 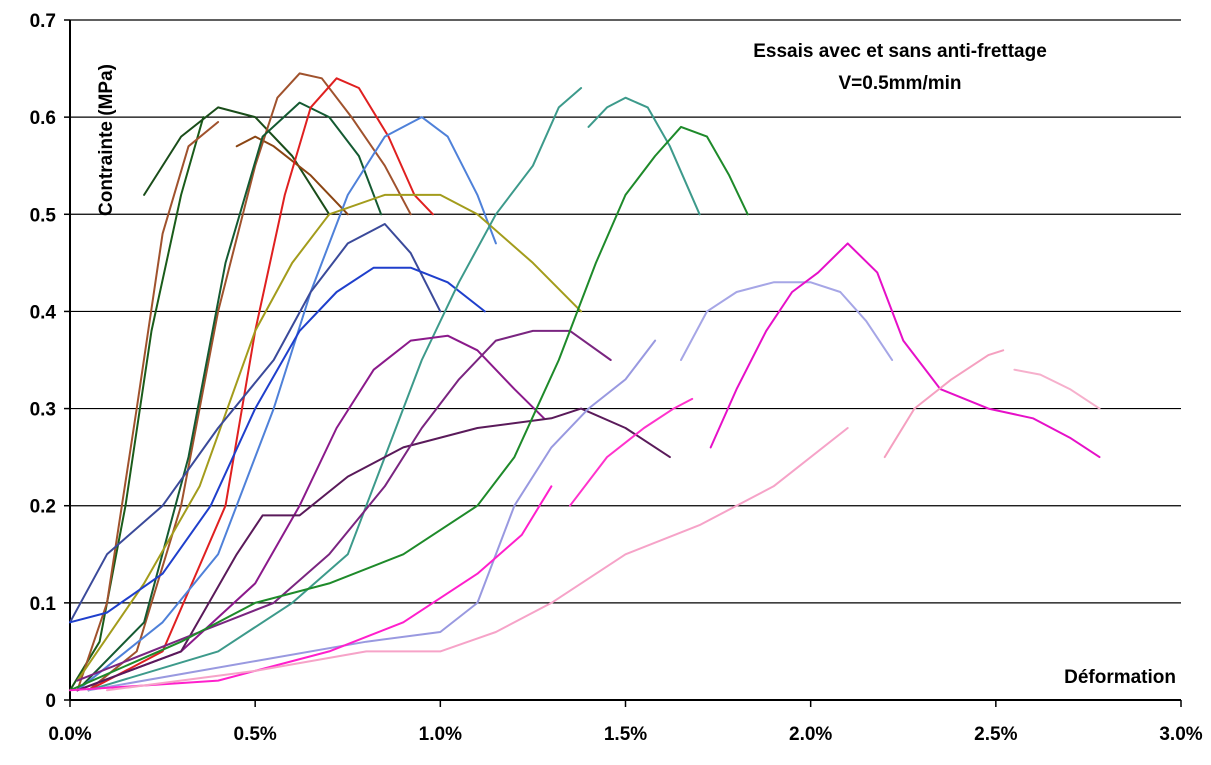 I want to click on y-tick-label: 0.5, so click(x=43, y=215).